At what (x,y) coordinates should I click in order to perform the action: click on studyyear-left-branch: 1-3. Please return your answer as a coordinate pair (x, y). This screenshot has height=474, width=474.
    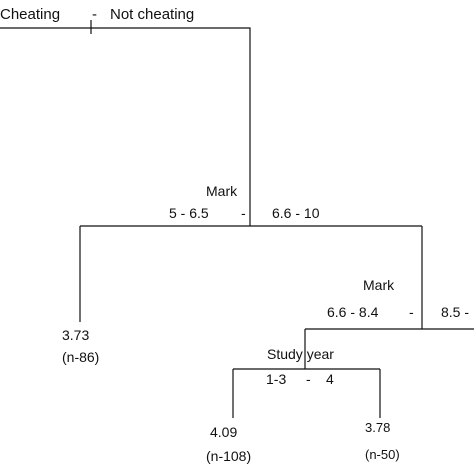
    Looking at the image, I should click on (276, 379).